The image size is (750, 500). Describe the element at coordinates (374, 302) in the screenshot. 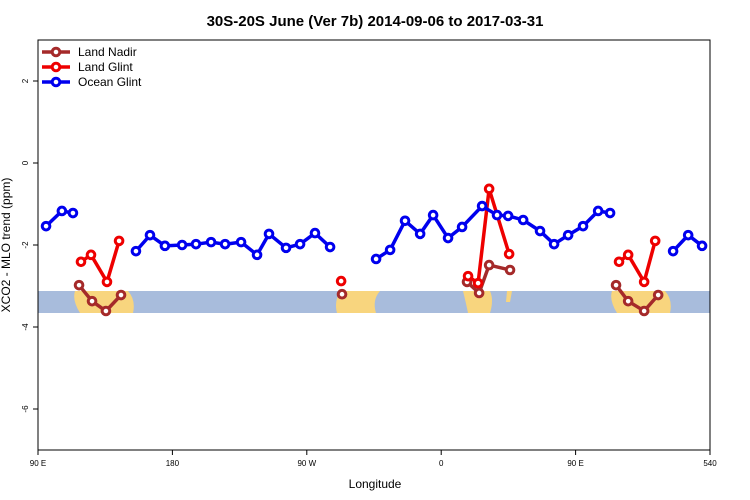

I see `surface-strip` at that location.